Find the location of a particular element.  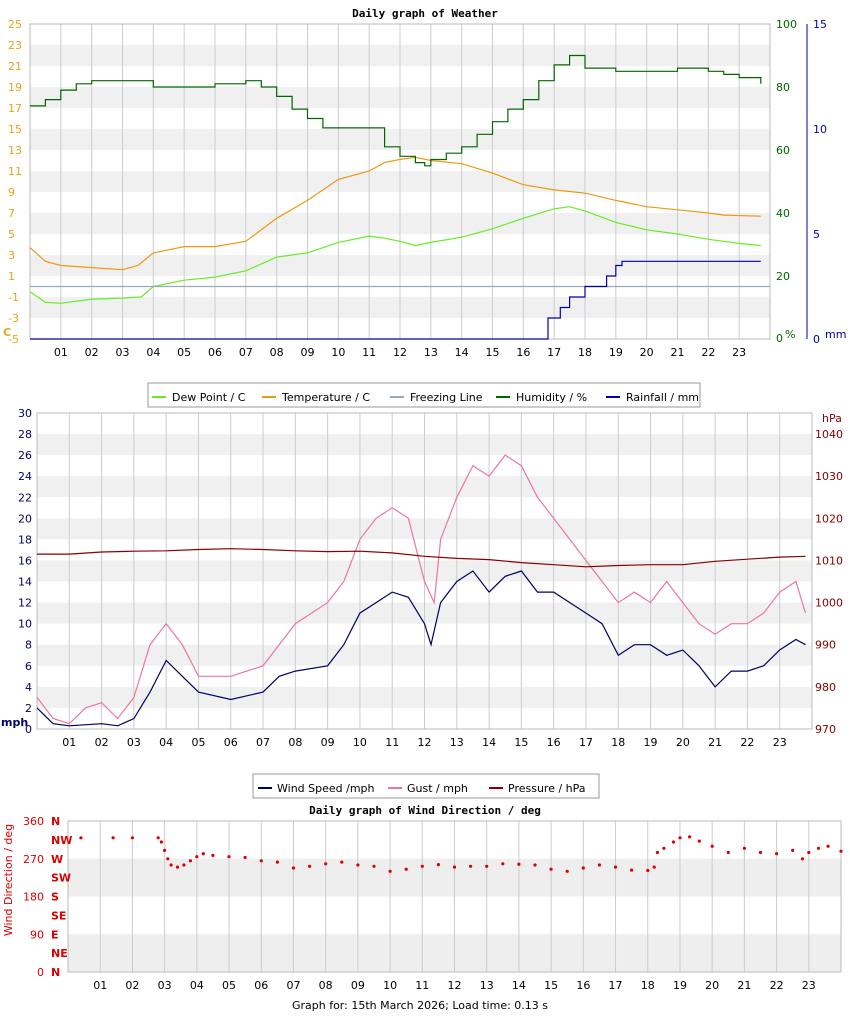

legend: Wind Speed /mph Gust / mph Pressure / hPa is located at coordinates (426, 786).